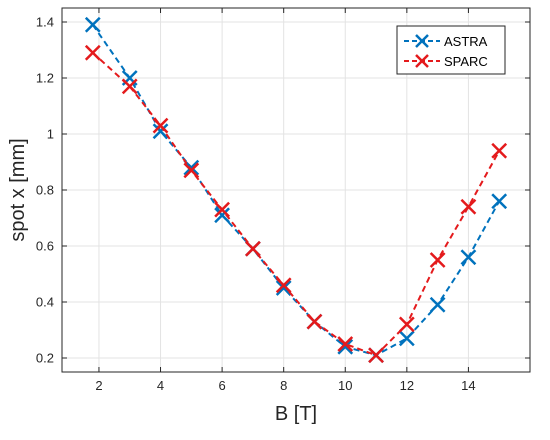 The width and height of the screenshot is (550, 440). I want to click on x-tick-label: 4, so click(160, 385).